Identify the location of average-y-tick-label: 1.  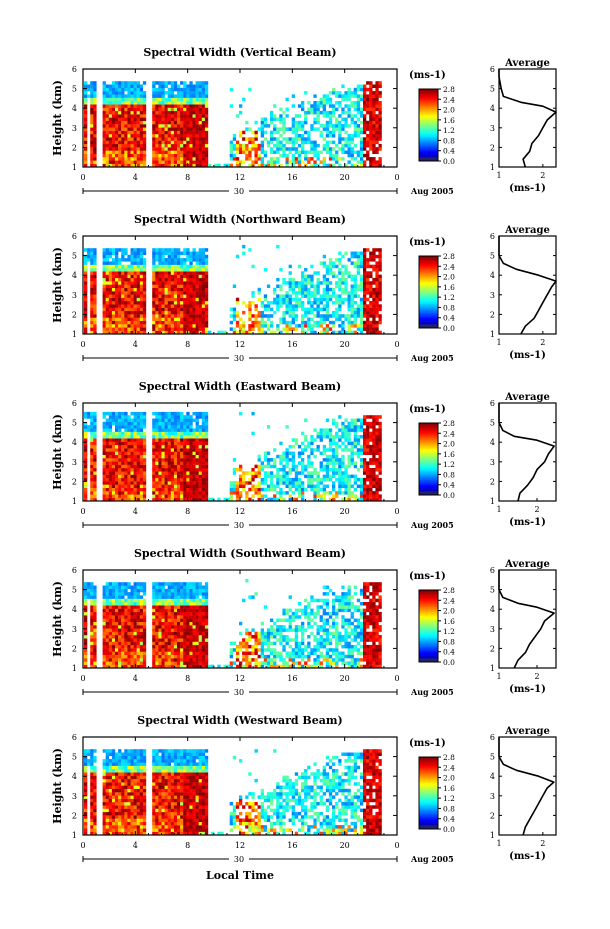
(492, 167).